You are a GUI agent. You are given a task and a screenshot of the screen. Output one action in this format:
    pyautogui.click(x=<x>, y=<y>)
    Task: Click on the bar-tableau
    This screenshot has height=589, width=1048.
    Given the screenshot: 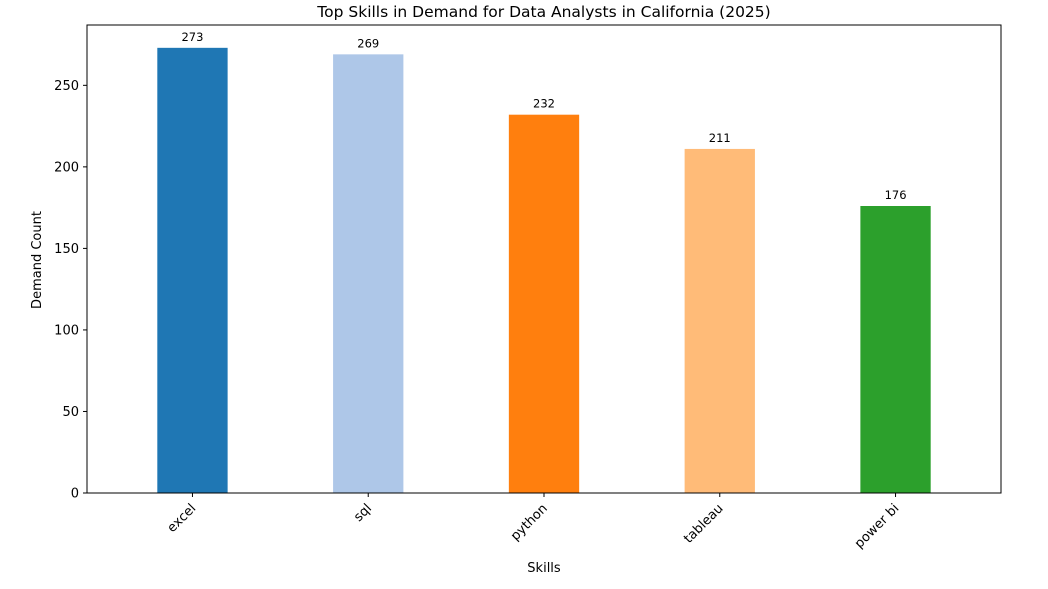 What is the action you would take?
    pyautogui.click(x=719, y=320)
    